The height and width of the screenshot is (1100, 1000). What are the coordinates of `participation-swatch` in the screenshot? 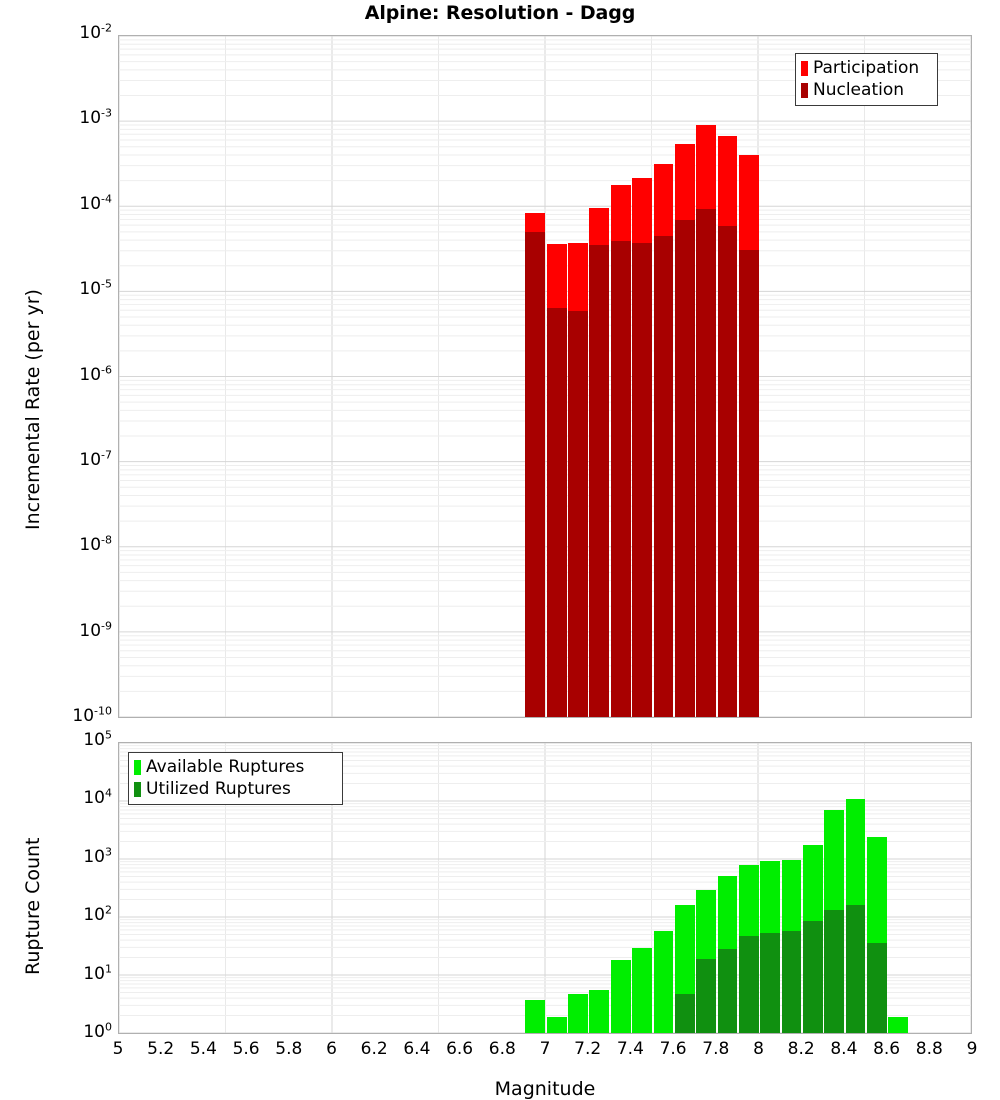 It's located at (804, 68).